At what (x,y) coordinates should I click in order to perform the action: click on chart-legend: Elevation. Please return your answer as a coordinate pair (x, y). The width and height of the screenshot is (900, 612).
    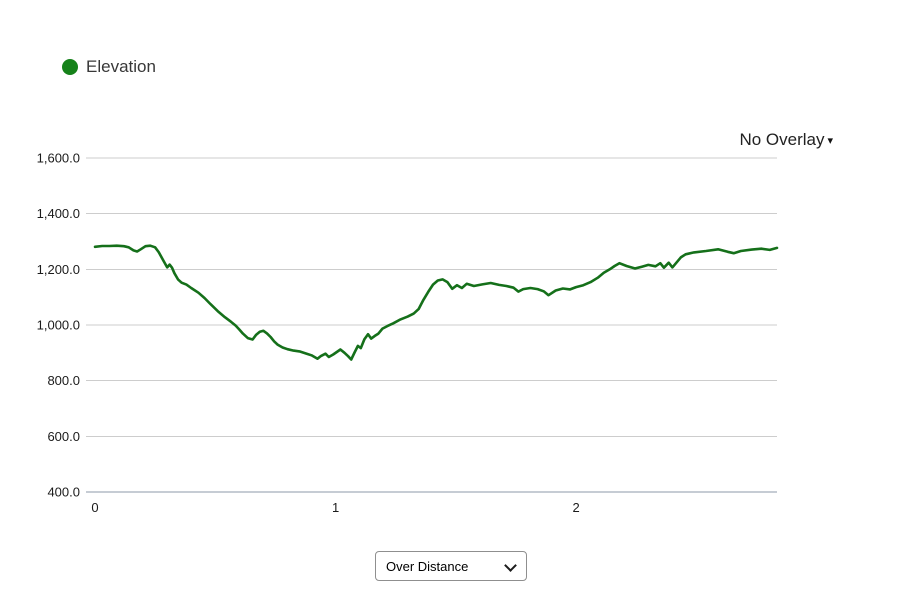
    Looking at the image, I should click on (109, 67).